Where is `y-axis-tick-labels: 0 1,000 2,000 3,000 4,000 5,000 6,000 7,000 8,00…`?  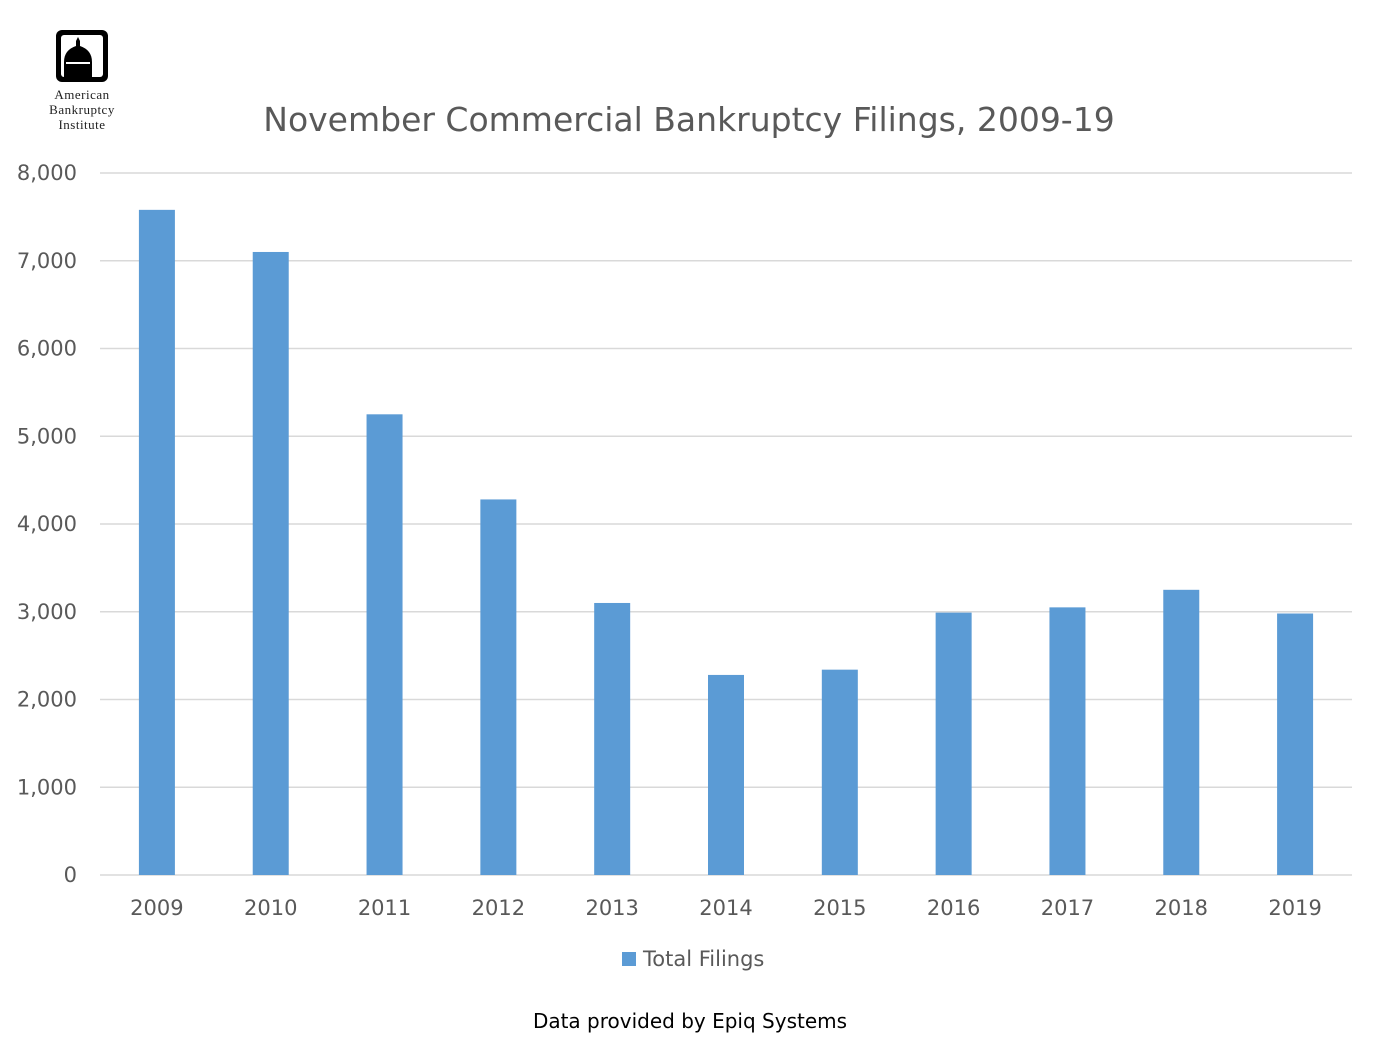 y-axis-tick-labels: 0 1,000 2,000 3,000 4,000 5,000 6,000 7,000 8,00… is located at coordinates (47, 524).